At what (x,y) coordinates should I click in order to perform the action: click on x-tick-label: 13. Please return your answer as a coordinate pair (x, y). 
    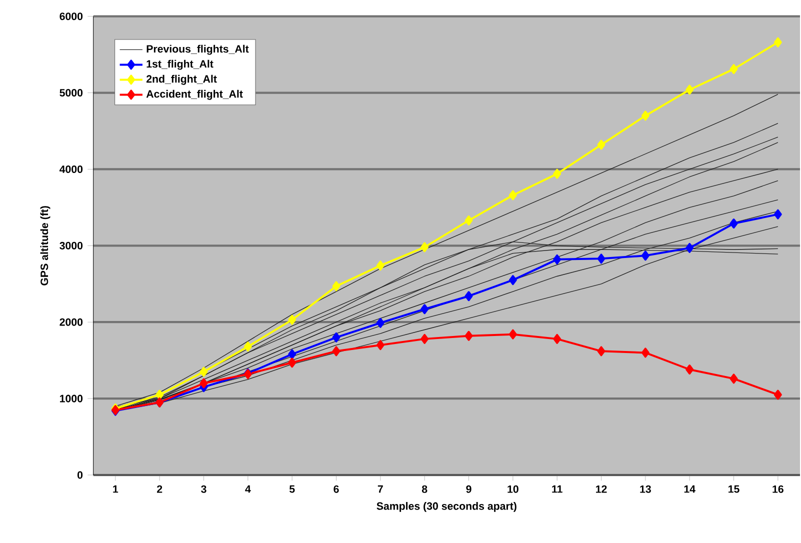
    Looking at the image, I should click on (645, 489).